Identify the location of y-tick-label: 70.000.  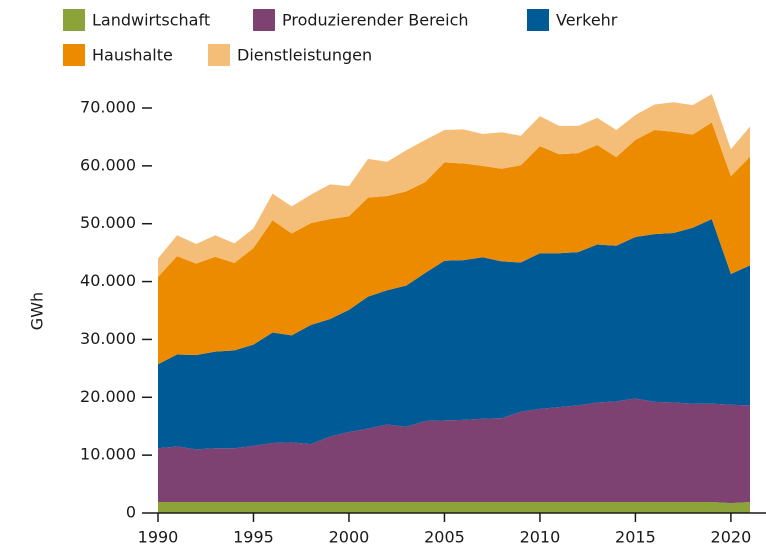
(108, 107).